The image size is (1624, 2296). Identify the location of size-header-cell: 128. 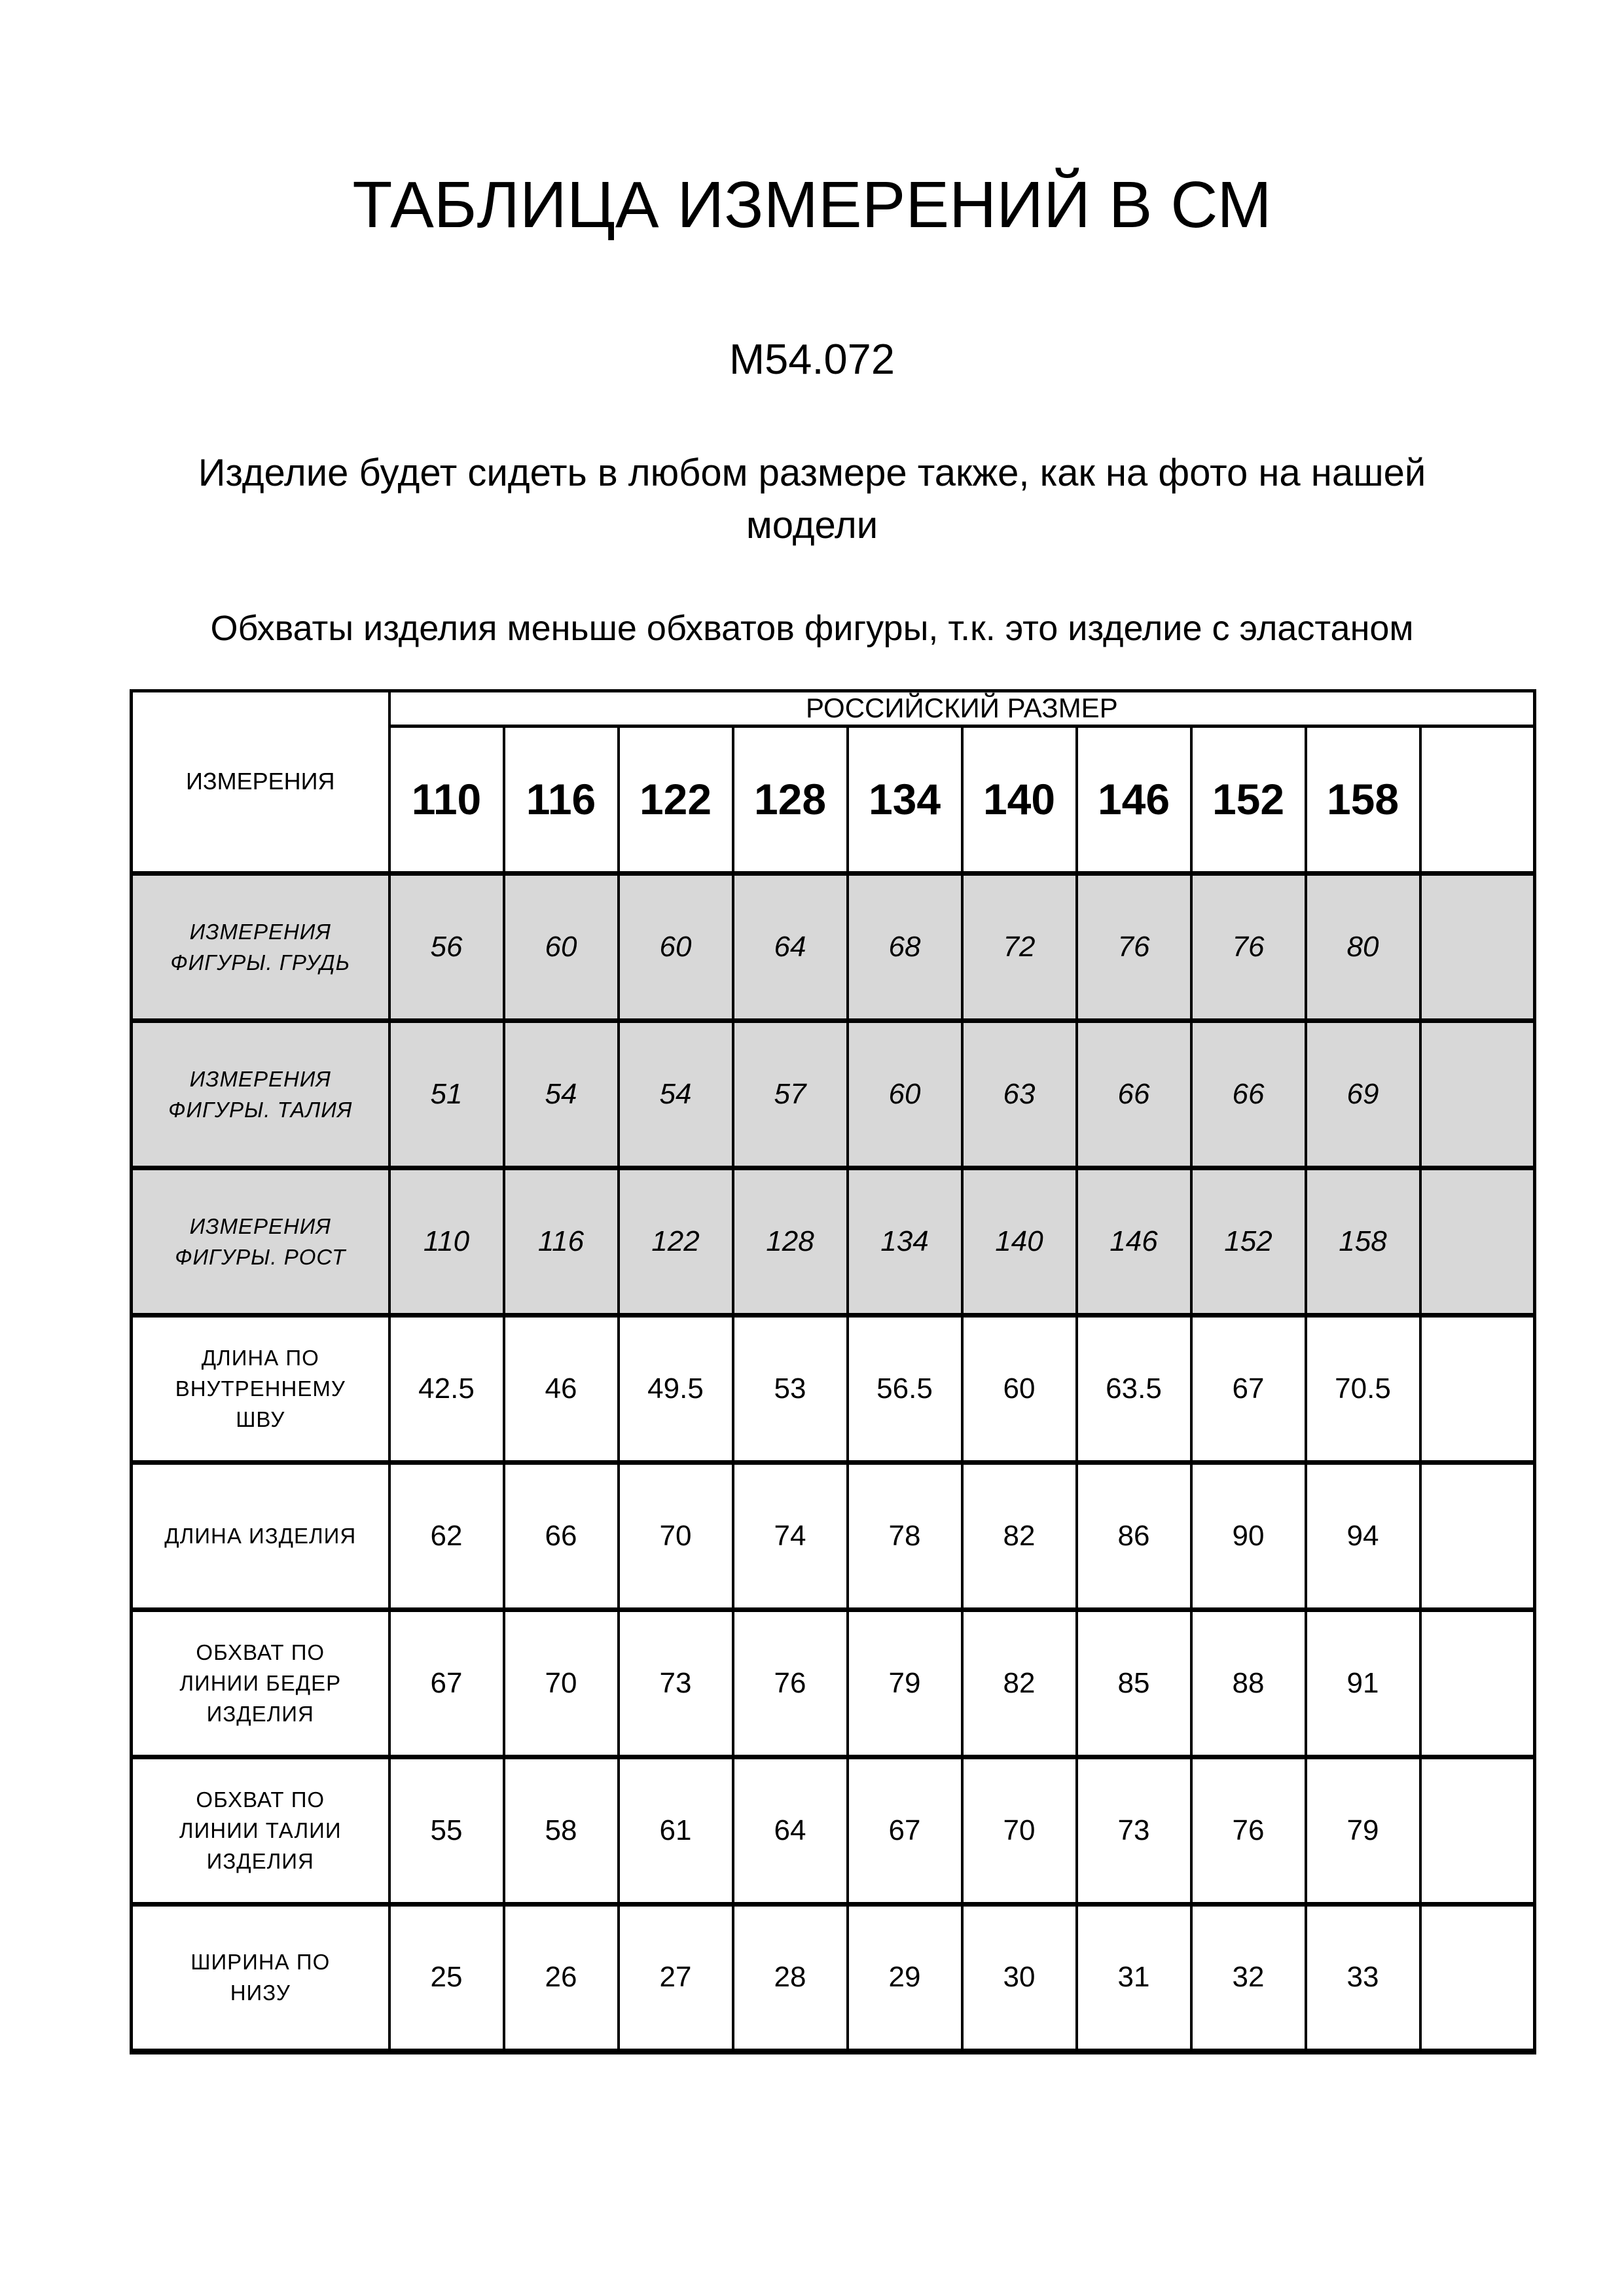
(790, 800).